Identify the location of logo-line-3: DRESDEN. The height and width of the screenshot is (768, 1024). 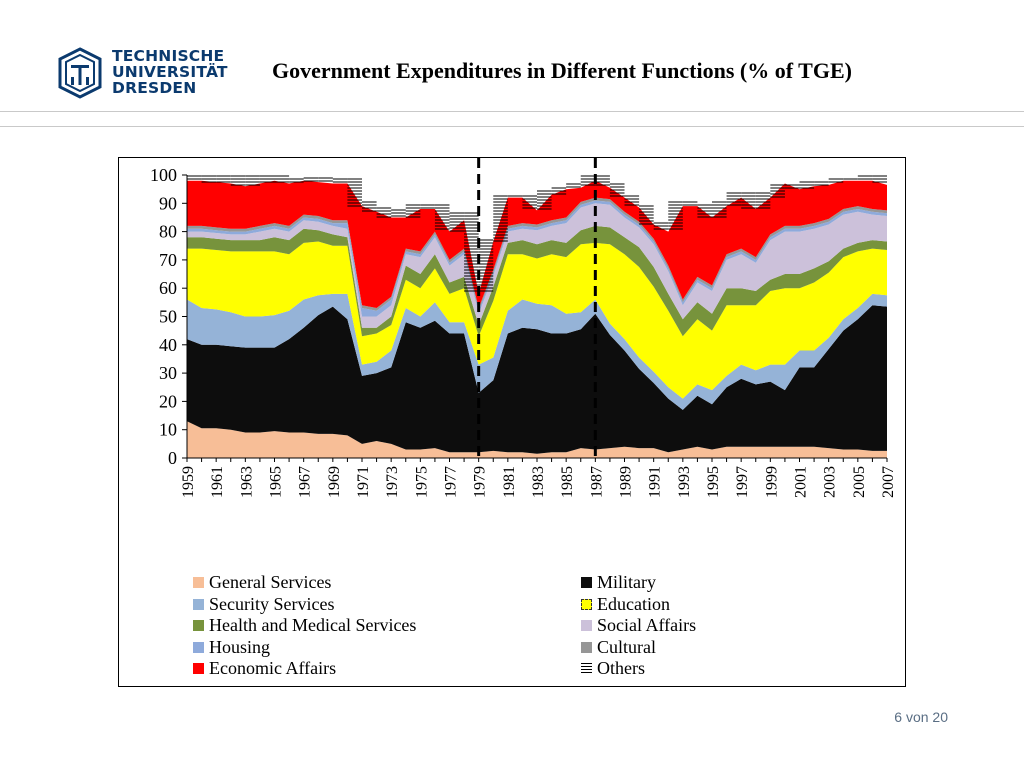
(154, 88).